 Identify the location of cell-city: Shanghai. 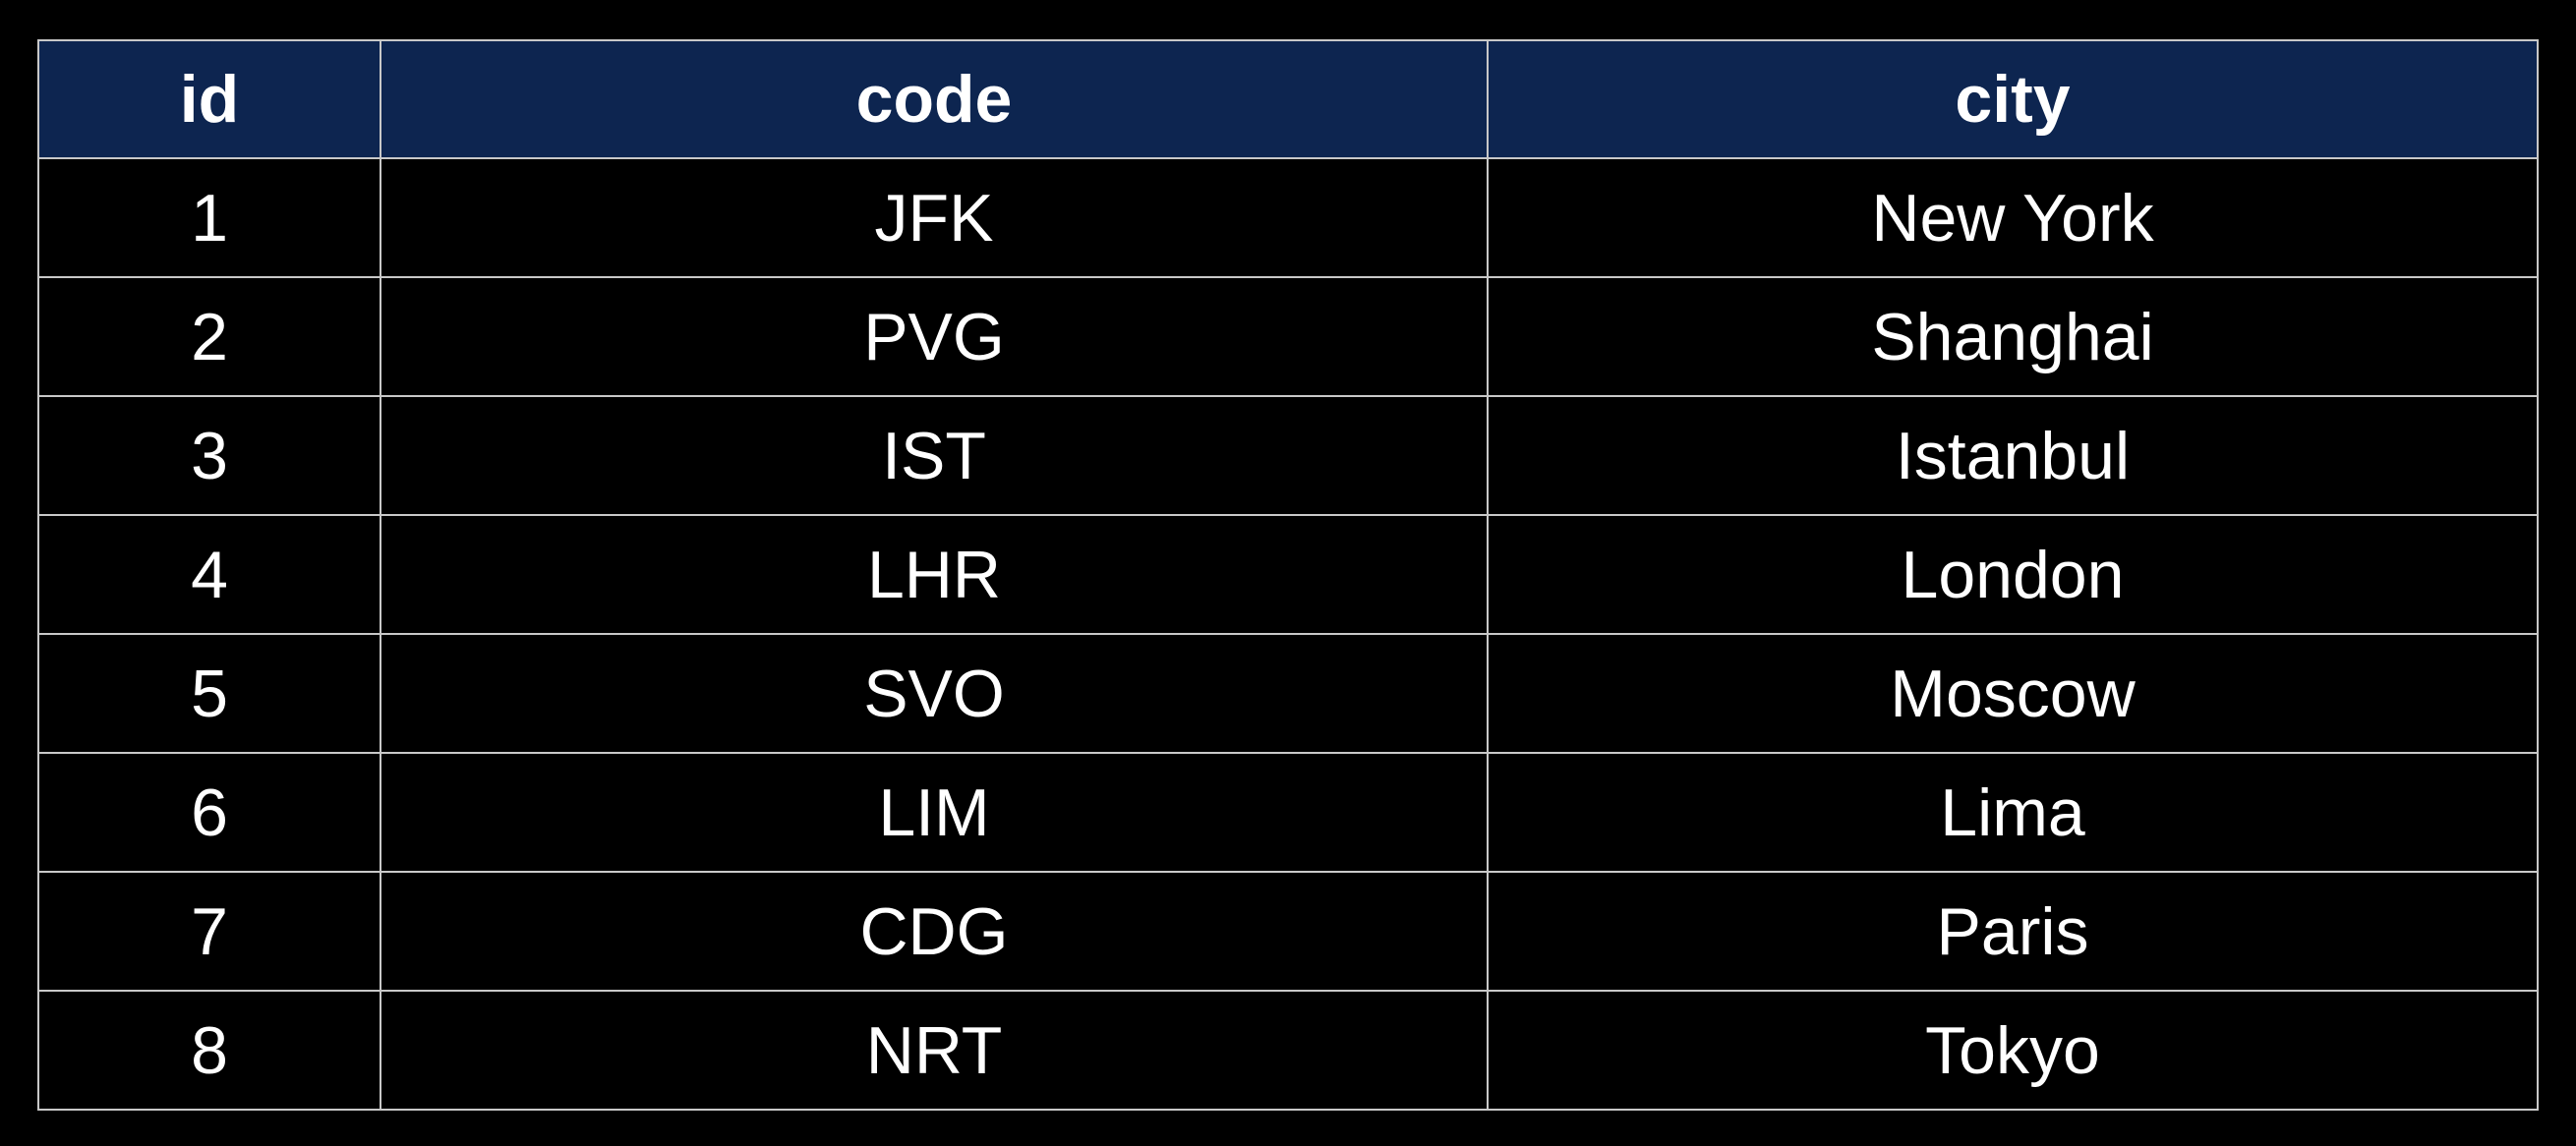
(2013, 337).